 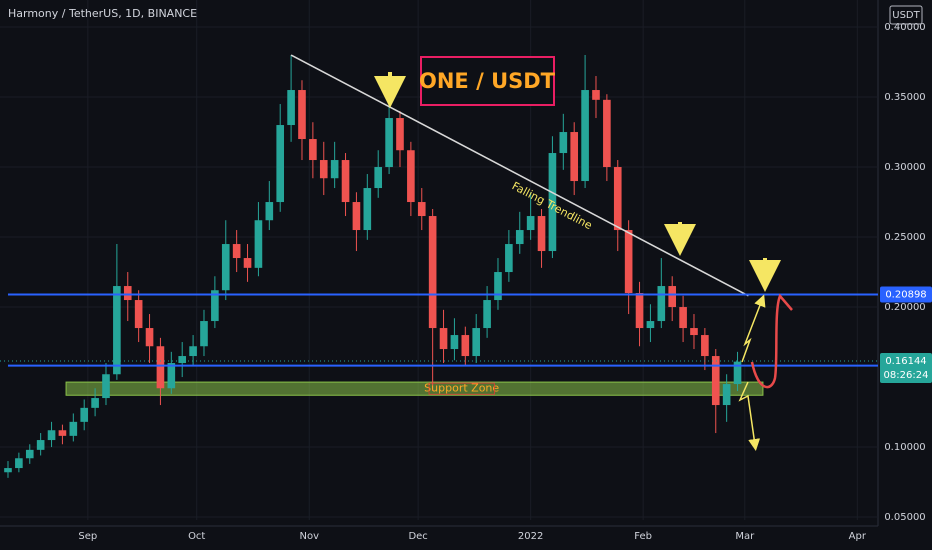 What do you see at coordinates (753, 328) in the screenshot?
I see `bull-path` at bounding box center [753, 328].